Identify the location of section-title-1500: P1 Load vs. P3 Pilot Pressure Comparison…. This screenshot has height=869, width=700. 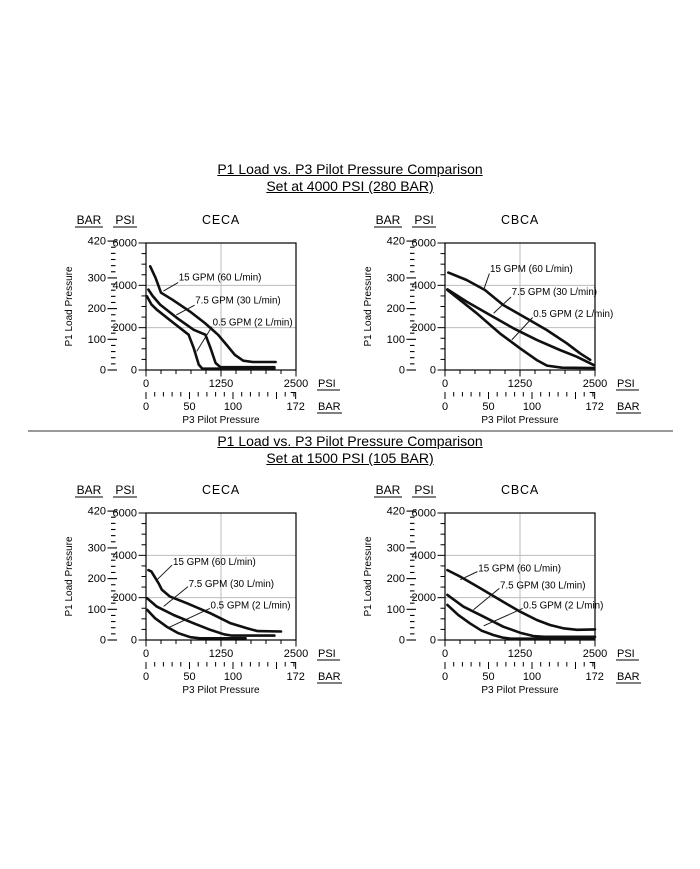
(350, 450).